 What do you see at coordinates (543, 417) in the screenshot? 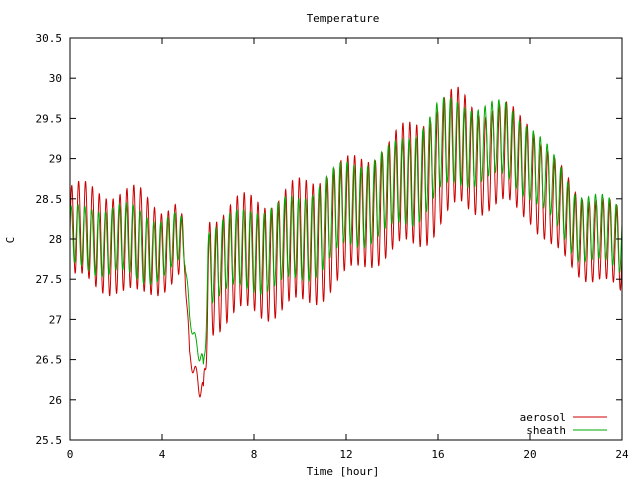
I see `legend-label-aerosol: aerosol` at bounding box center [543, 417].